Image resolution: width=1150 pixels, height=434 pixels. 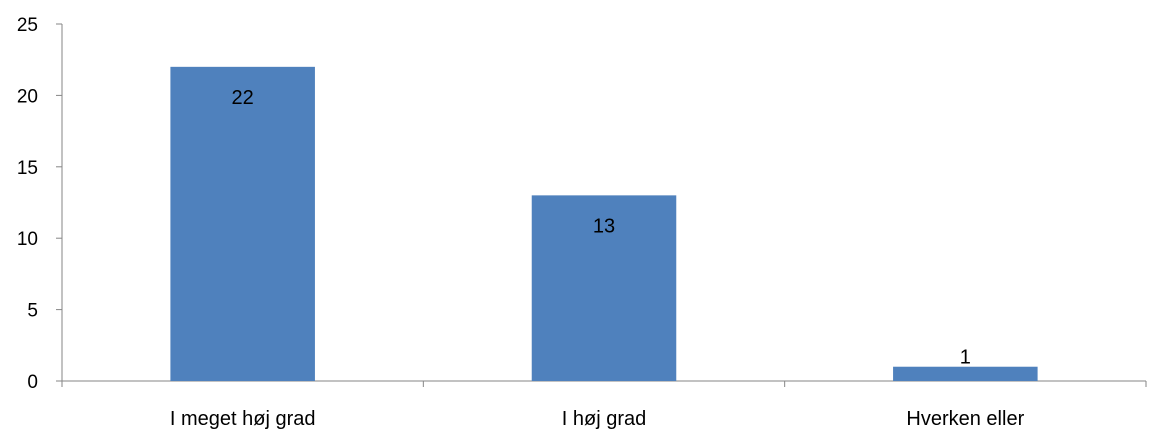 I want to click on x-category-label: I meget høj grad, so click(x=243, y=419).